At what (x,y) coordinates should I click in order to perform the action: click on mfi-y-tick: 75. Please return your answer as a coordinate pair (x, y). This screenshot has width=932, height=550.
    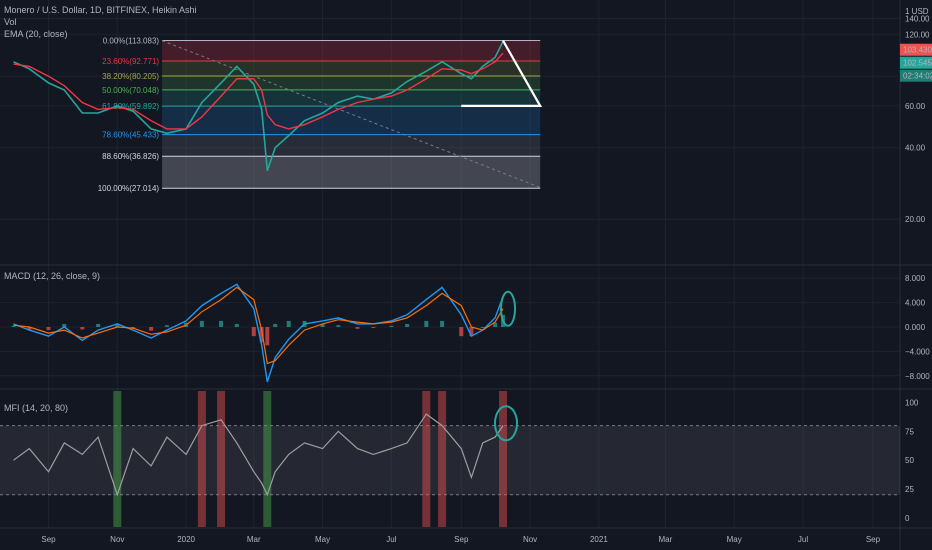
    Looking at the image, I should click on (909, 431).